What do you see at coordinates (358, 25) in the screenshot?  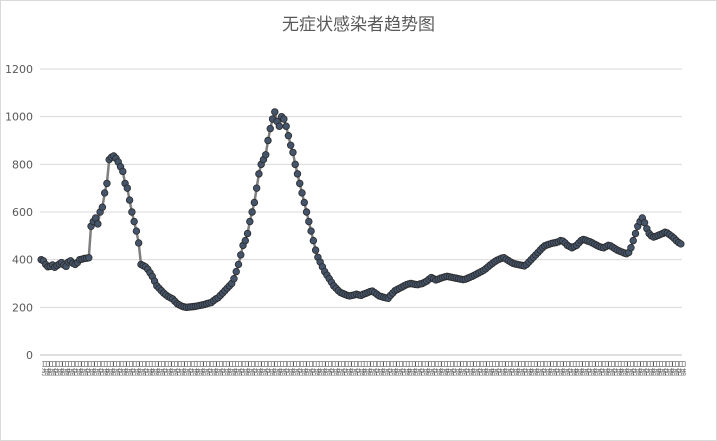 I see `chart-title: 无症状感染者趋势图` at bounding box center [358, 25].